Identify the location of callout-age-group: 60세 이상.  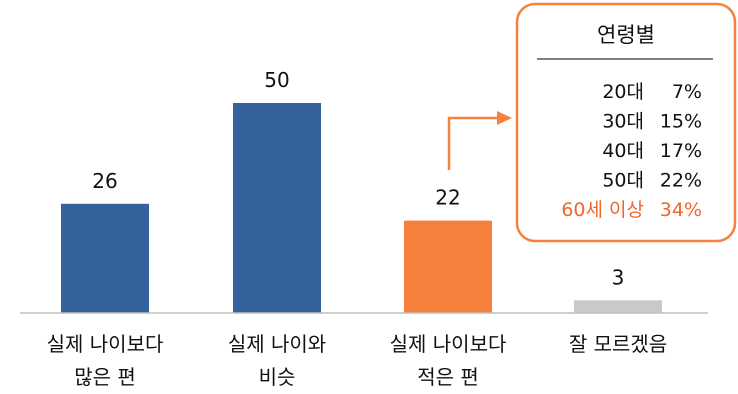
(602, 210).